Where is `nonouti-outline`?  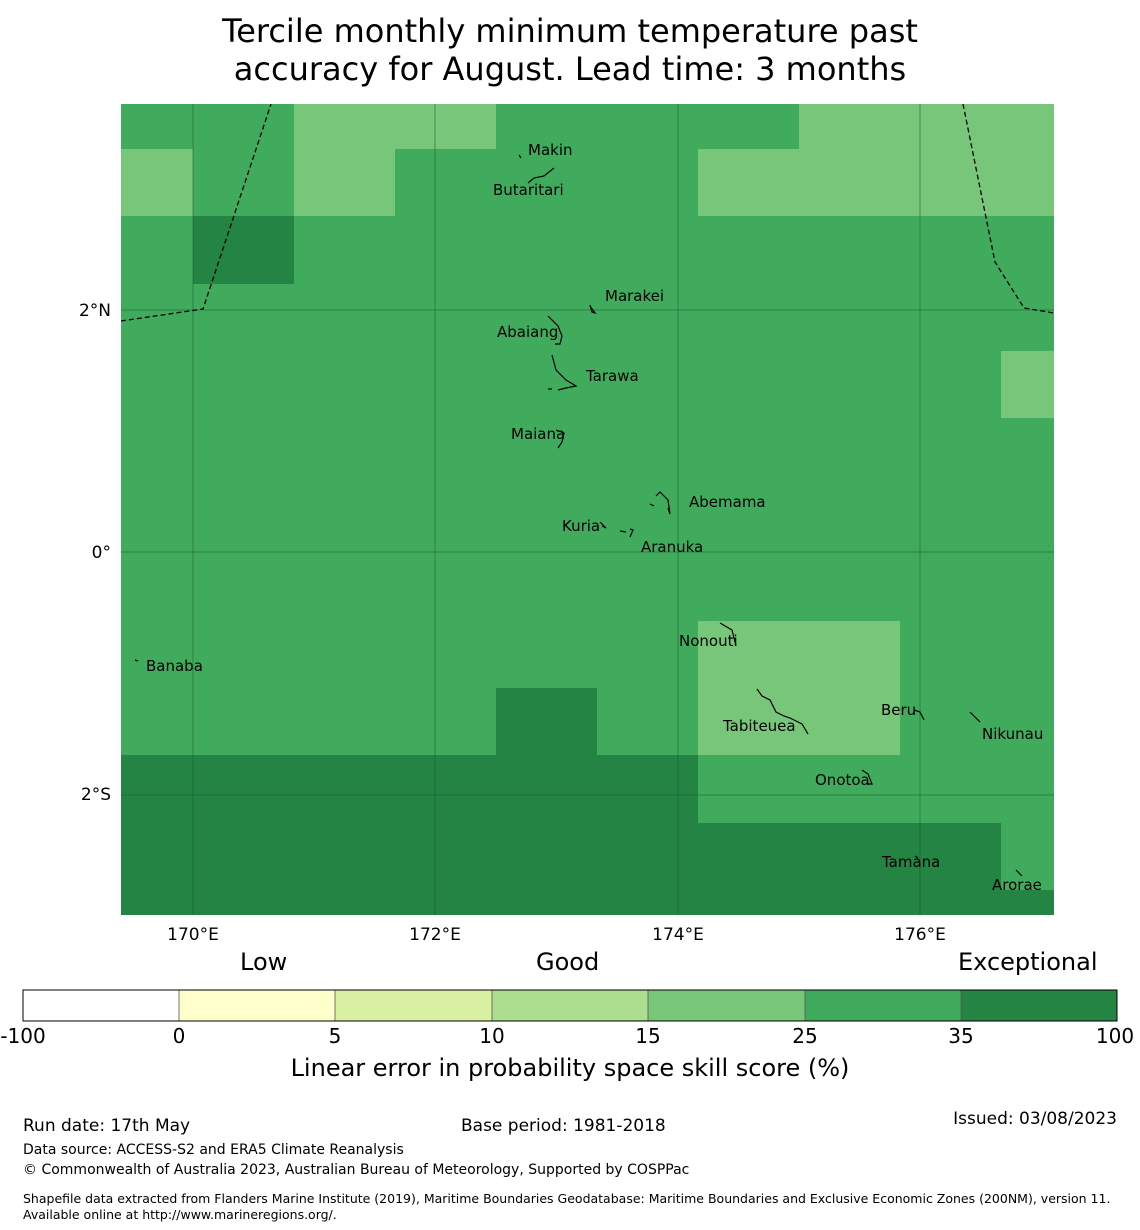 nonouti-outline is located at coordinates (728, 634).